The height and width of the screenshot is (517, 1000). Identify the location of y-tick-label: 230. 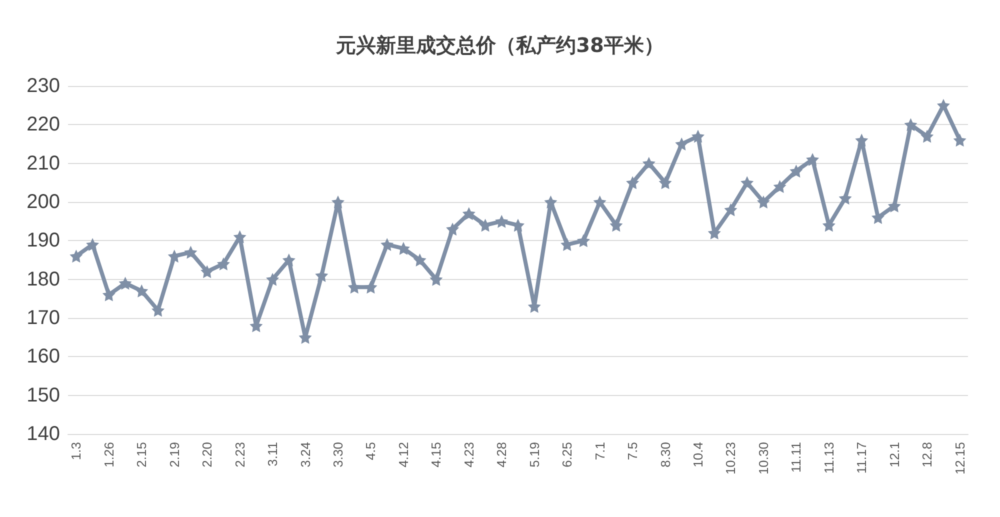
(43, 86).